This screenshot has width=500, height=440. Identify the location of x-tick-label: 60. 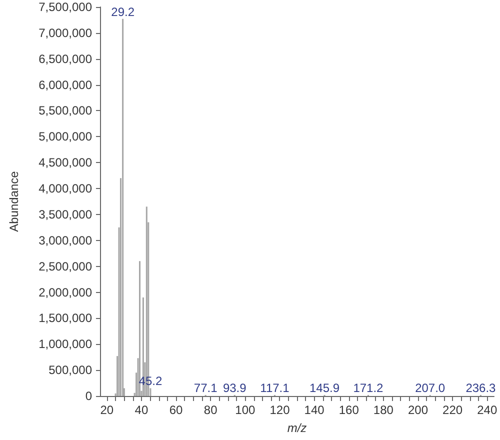
(176, 410).